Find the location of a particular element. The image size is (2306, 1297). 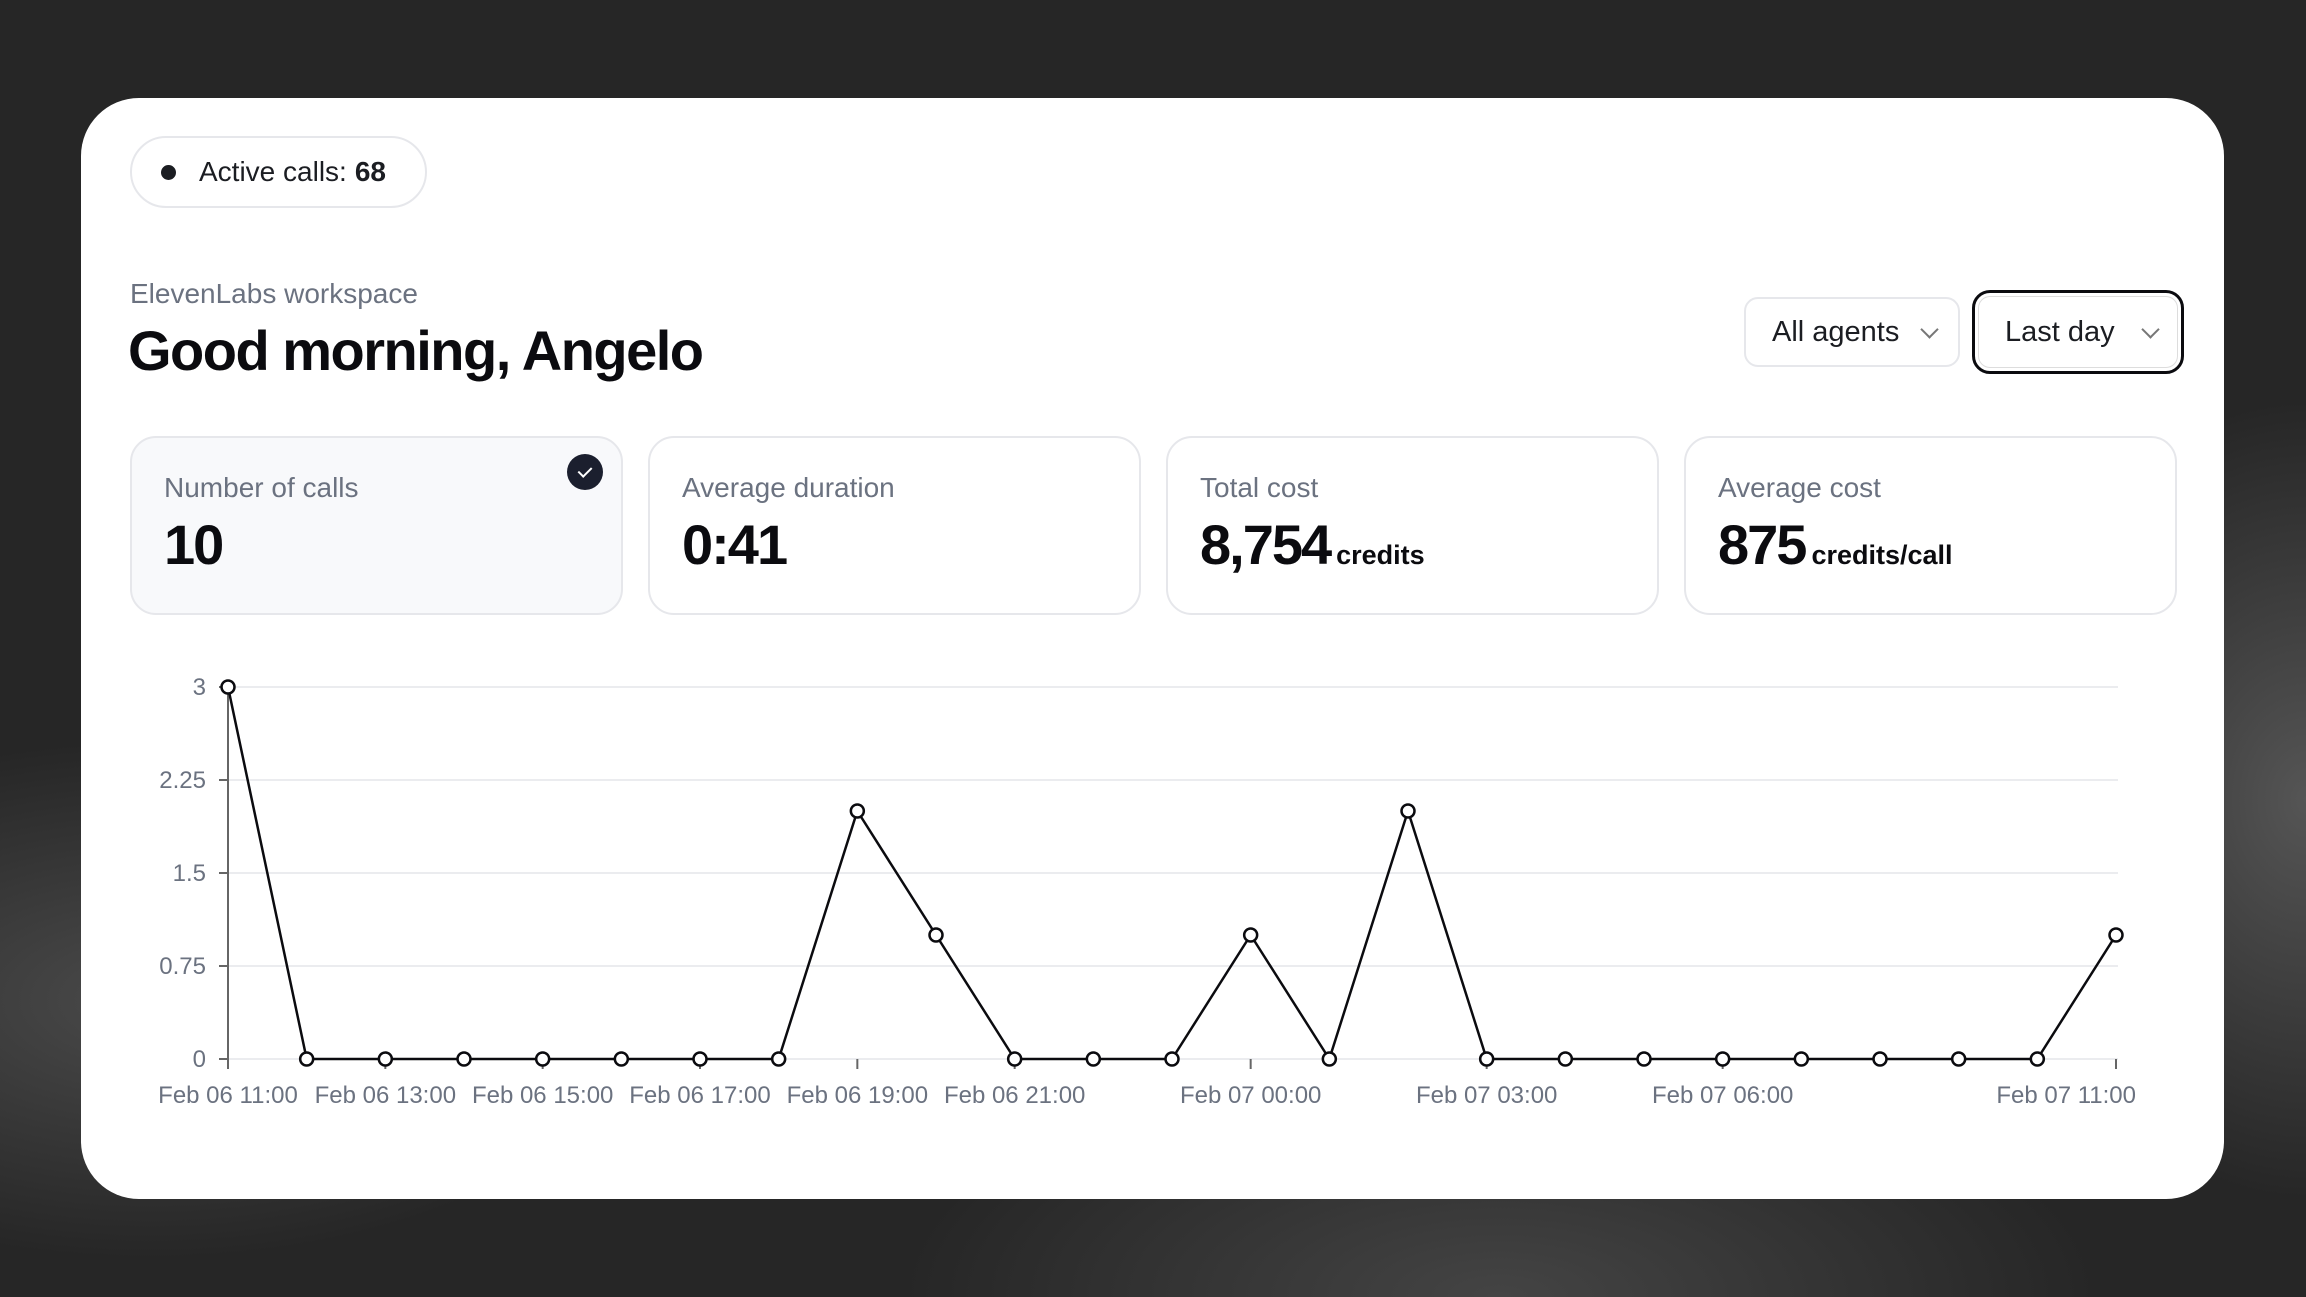

stat-value: 875 is located at coordinates (1762, 544).